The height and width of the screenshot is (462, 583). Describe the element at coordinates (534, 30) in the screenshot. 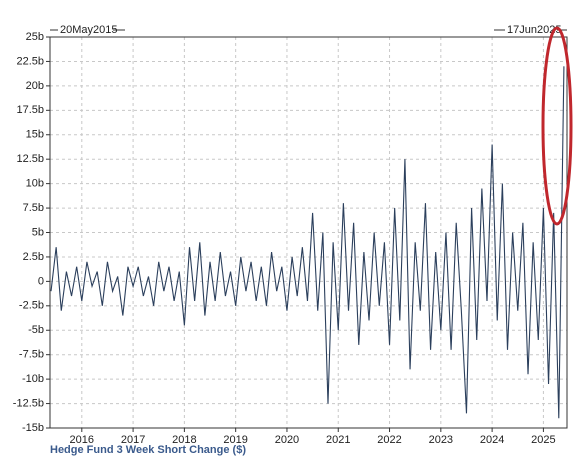

I see `end-date: 17Jun2025` at that location.